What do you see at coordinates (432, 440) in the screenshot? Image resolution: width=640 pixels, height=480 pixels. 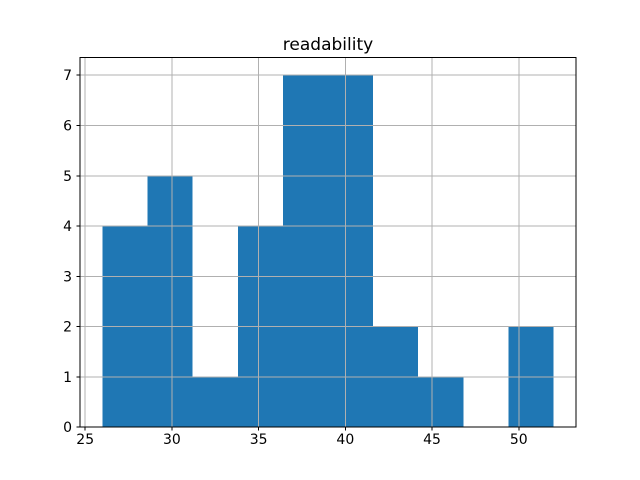 I see `x-tick-label: 45` at bounding box center [432, 440].